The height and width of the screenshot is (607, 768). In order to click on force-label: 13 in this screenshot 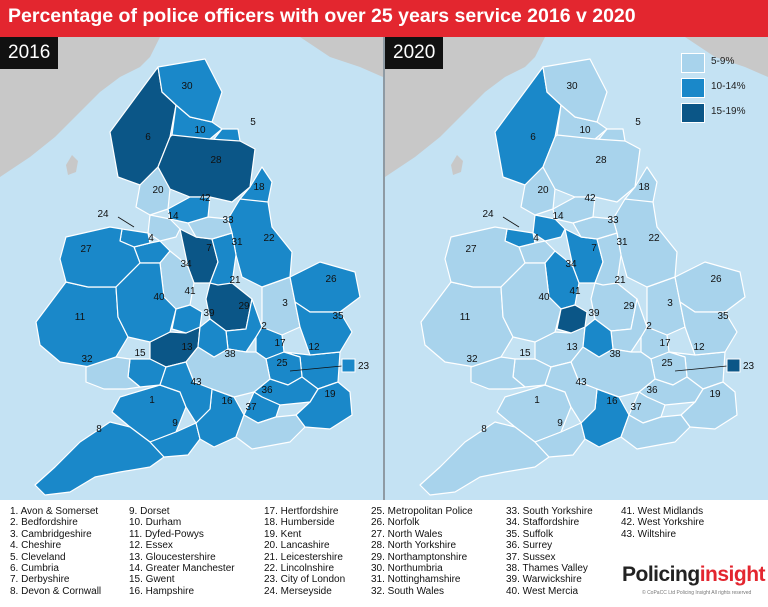, I will do `click(187, 347)`.